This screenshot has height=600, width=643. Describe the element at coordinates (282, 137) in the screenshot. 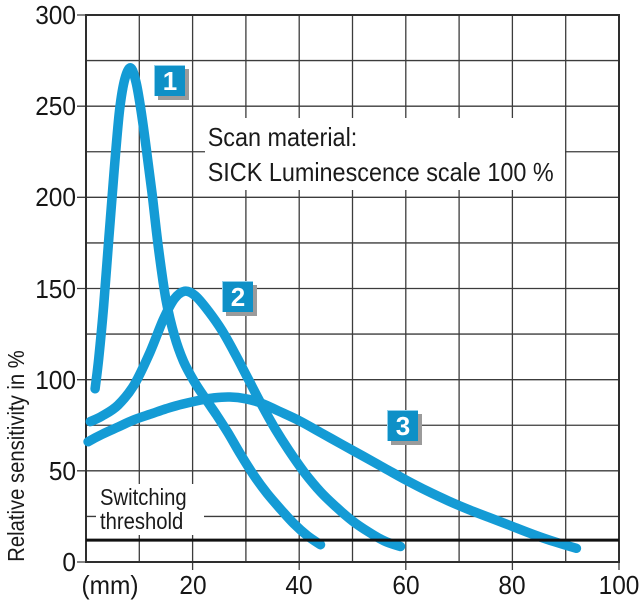

I see `scan-material-line-1: Scan material:` at that location.